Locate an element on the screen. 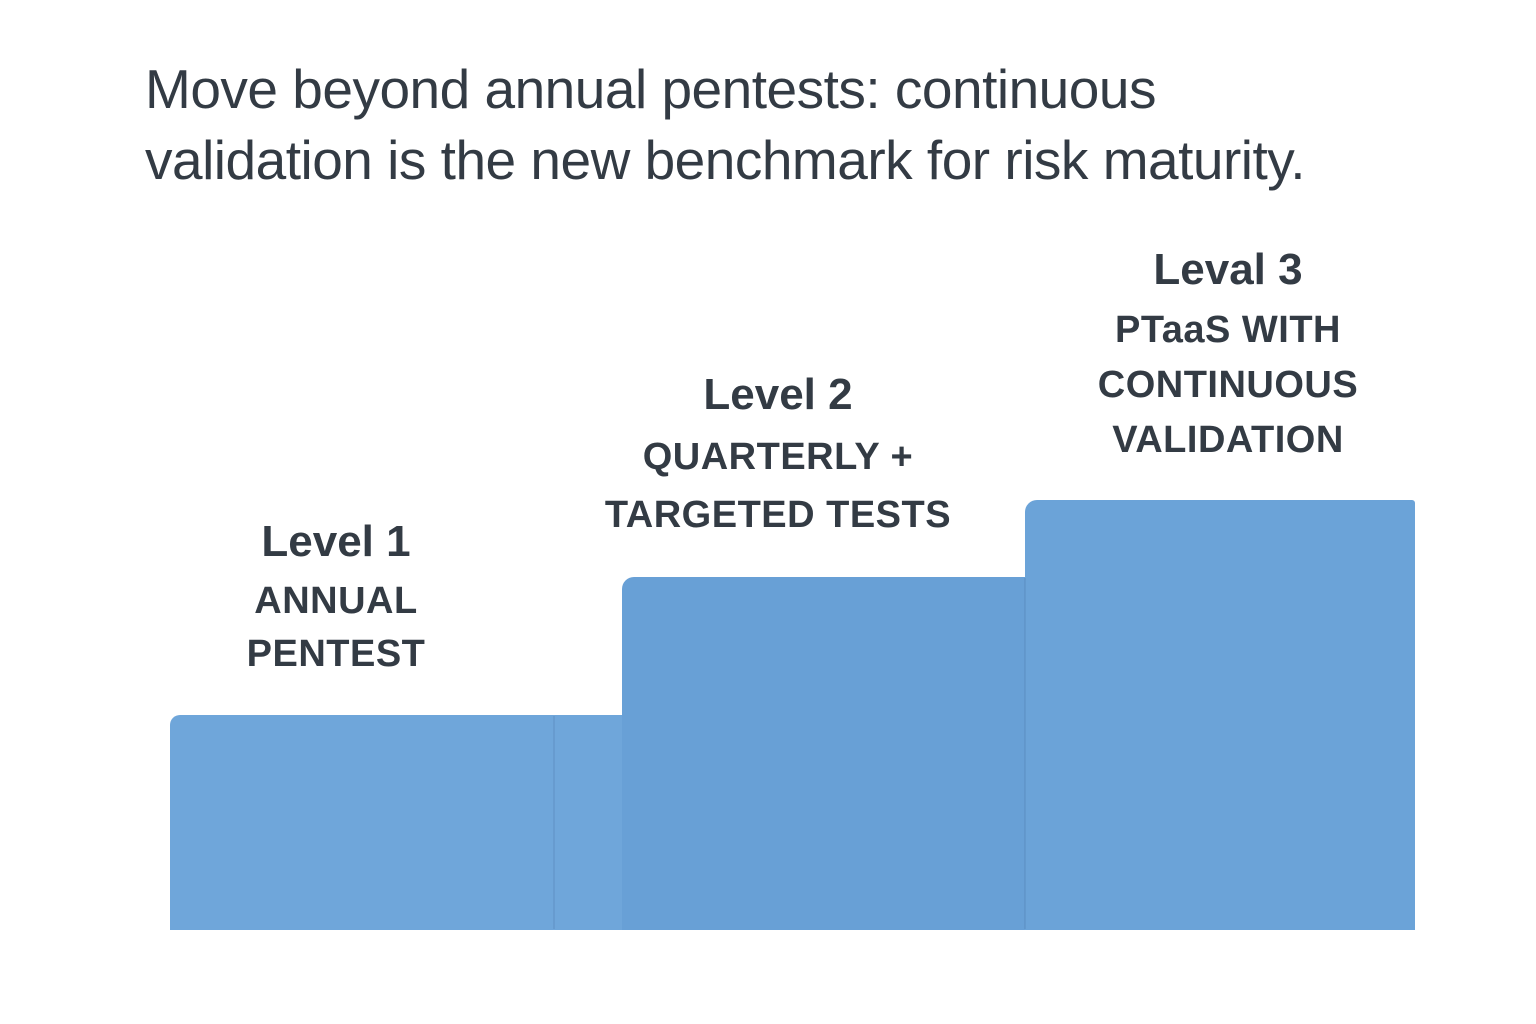 The image size is (1536, 1024). level-2-label-block: Level 2 QUARTERLY + TARGETED TESTS is located at coordinates (778, 456).